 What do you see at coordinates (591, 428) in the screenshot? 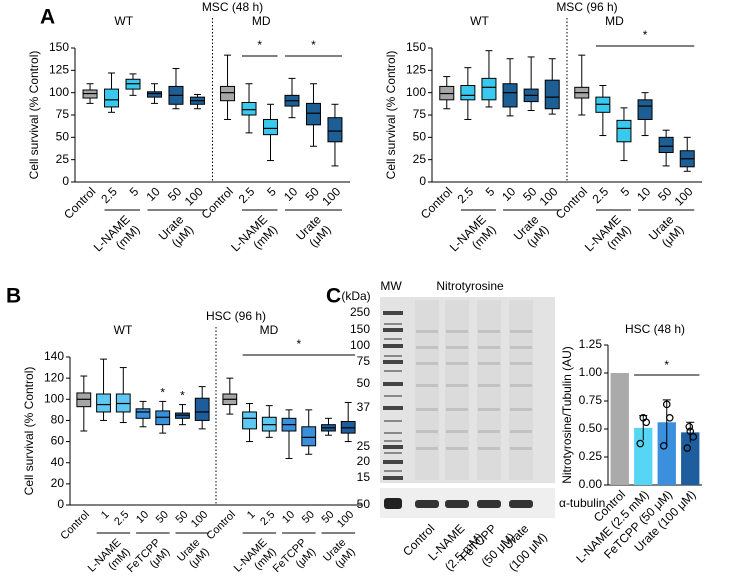
I see `y-tick-label: 0.50` at bounding box center [591, 428].